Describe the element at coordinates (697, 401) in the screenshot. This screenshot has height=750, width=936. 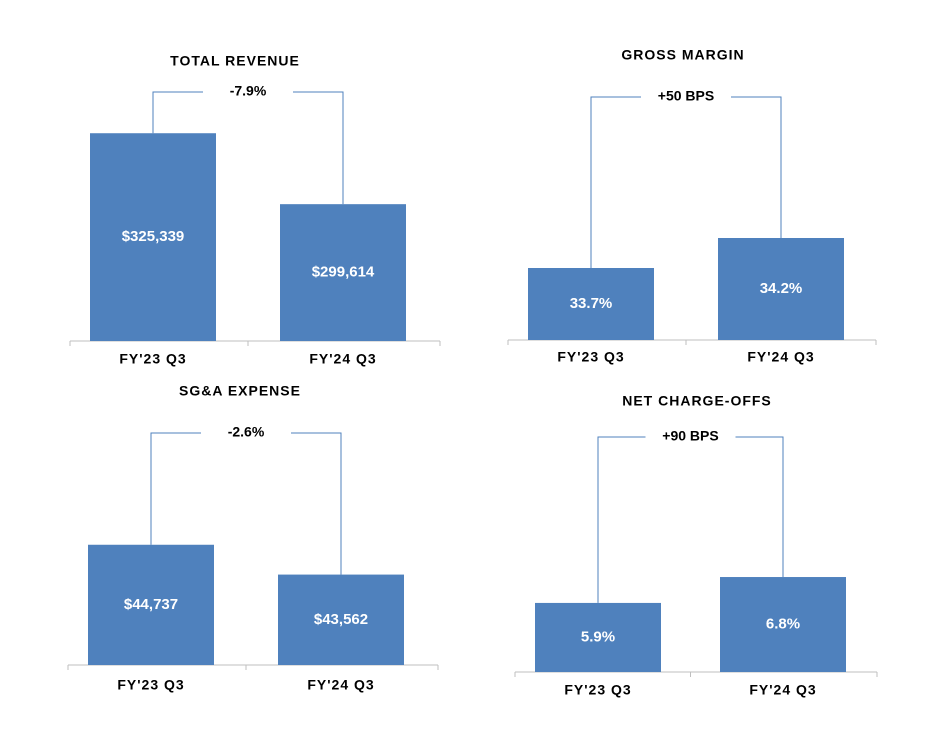
I see `chart-title: NET CHARGE-OFFS` at that location.